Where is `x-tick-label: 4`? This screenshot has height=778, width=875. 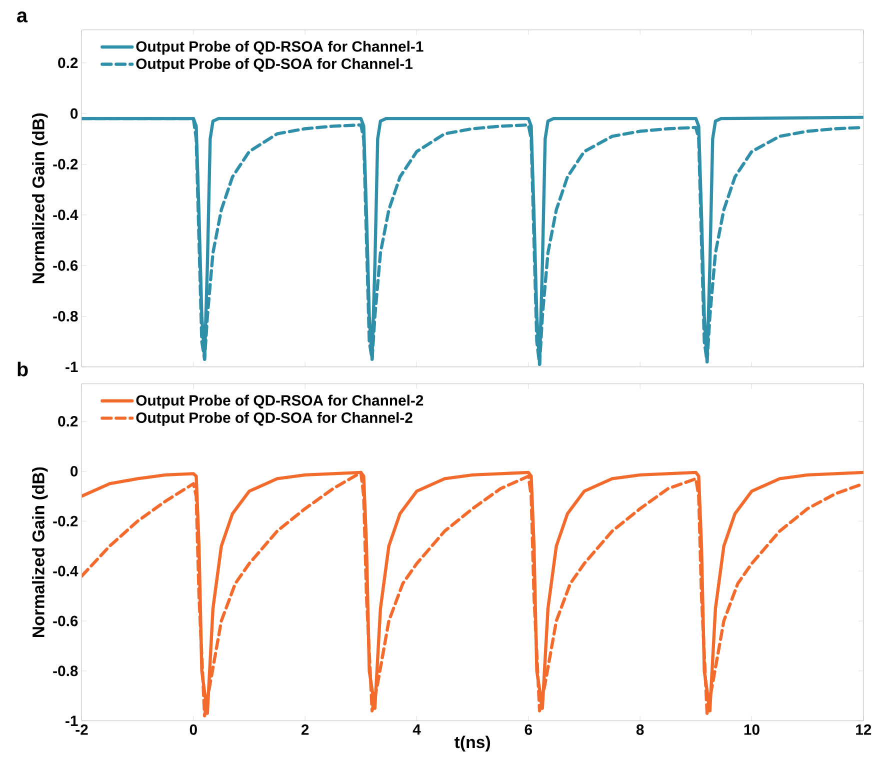 x-tick-label: 4 is located at coordinates (416, 729).